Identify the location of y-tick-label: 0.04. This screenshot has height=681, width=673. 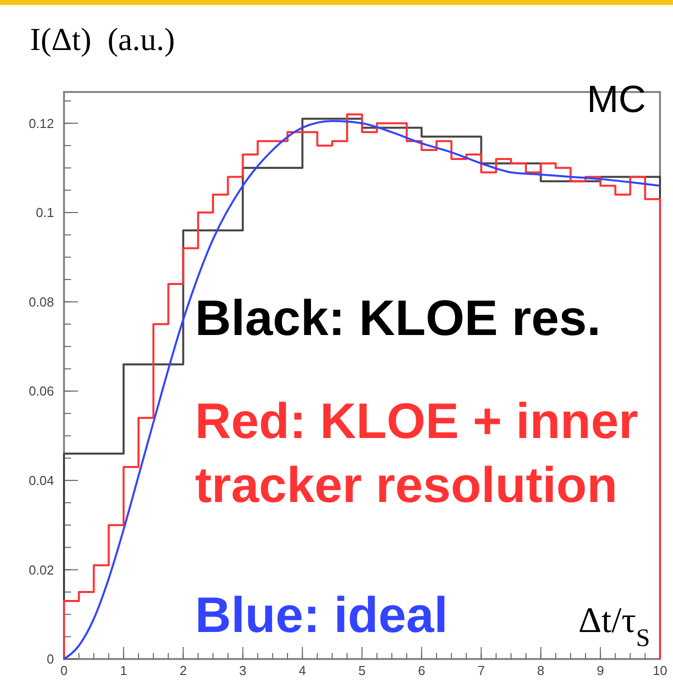
(41, 480).